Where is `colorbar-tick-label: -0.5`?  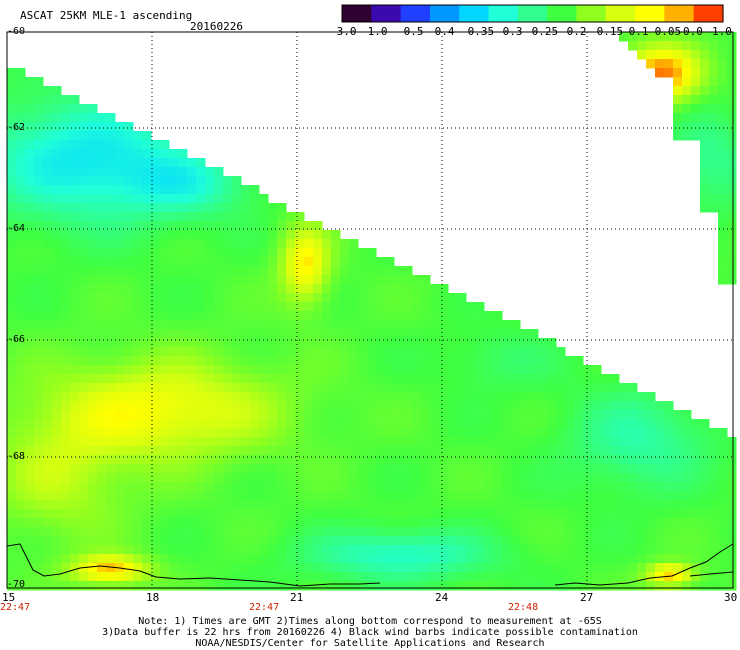 colorbar-tick-label: -0.5 is located at coordinates (410, 31).